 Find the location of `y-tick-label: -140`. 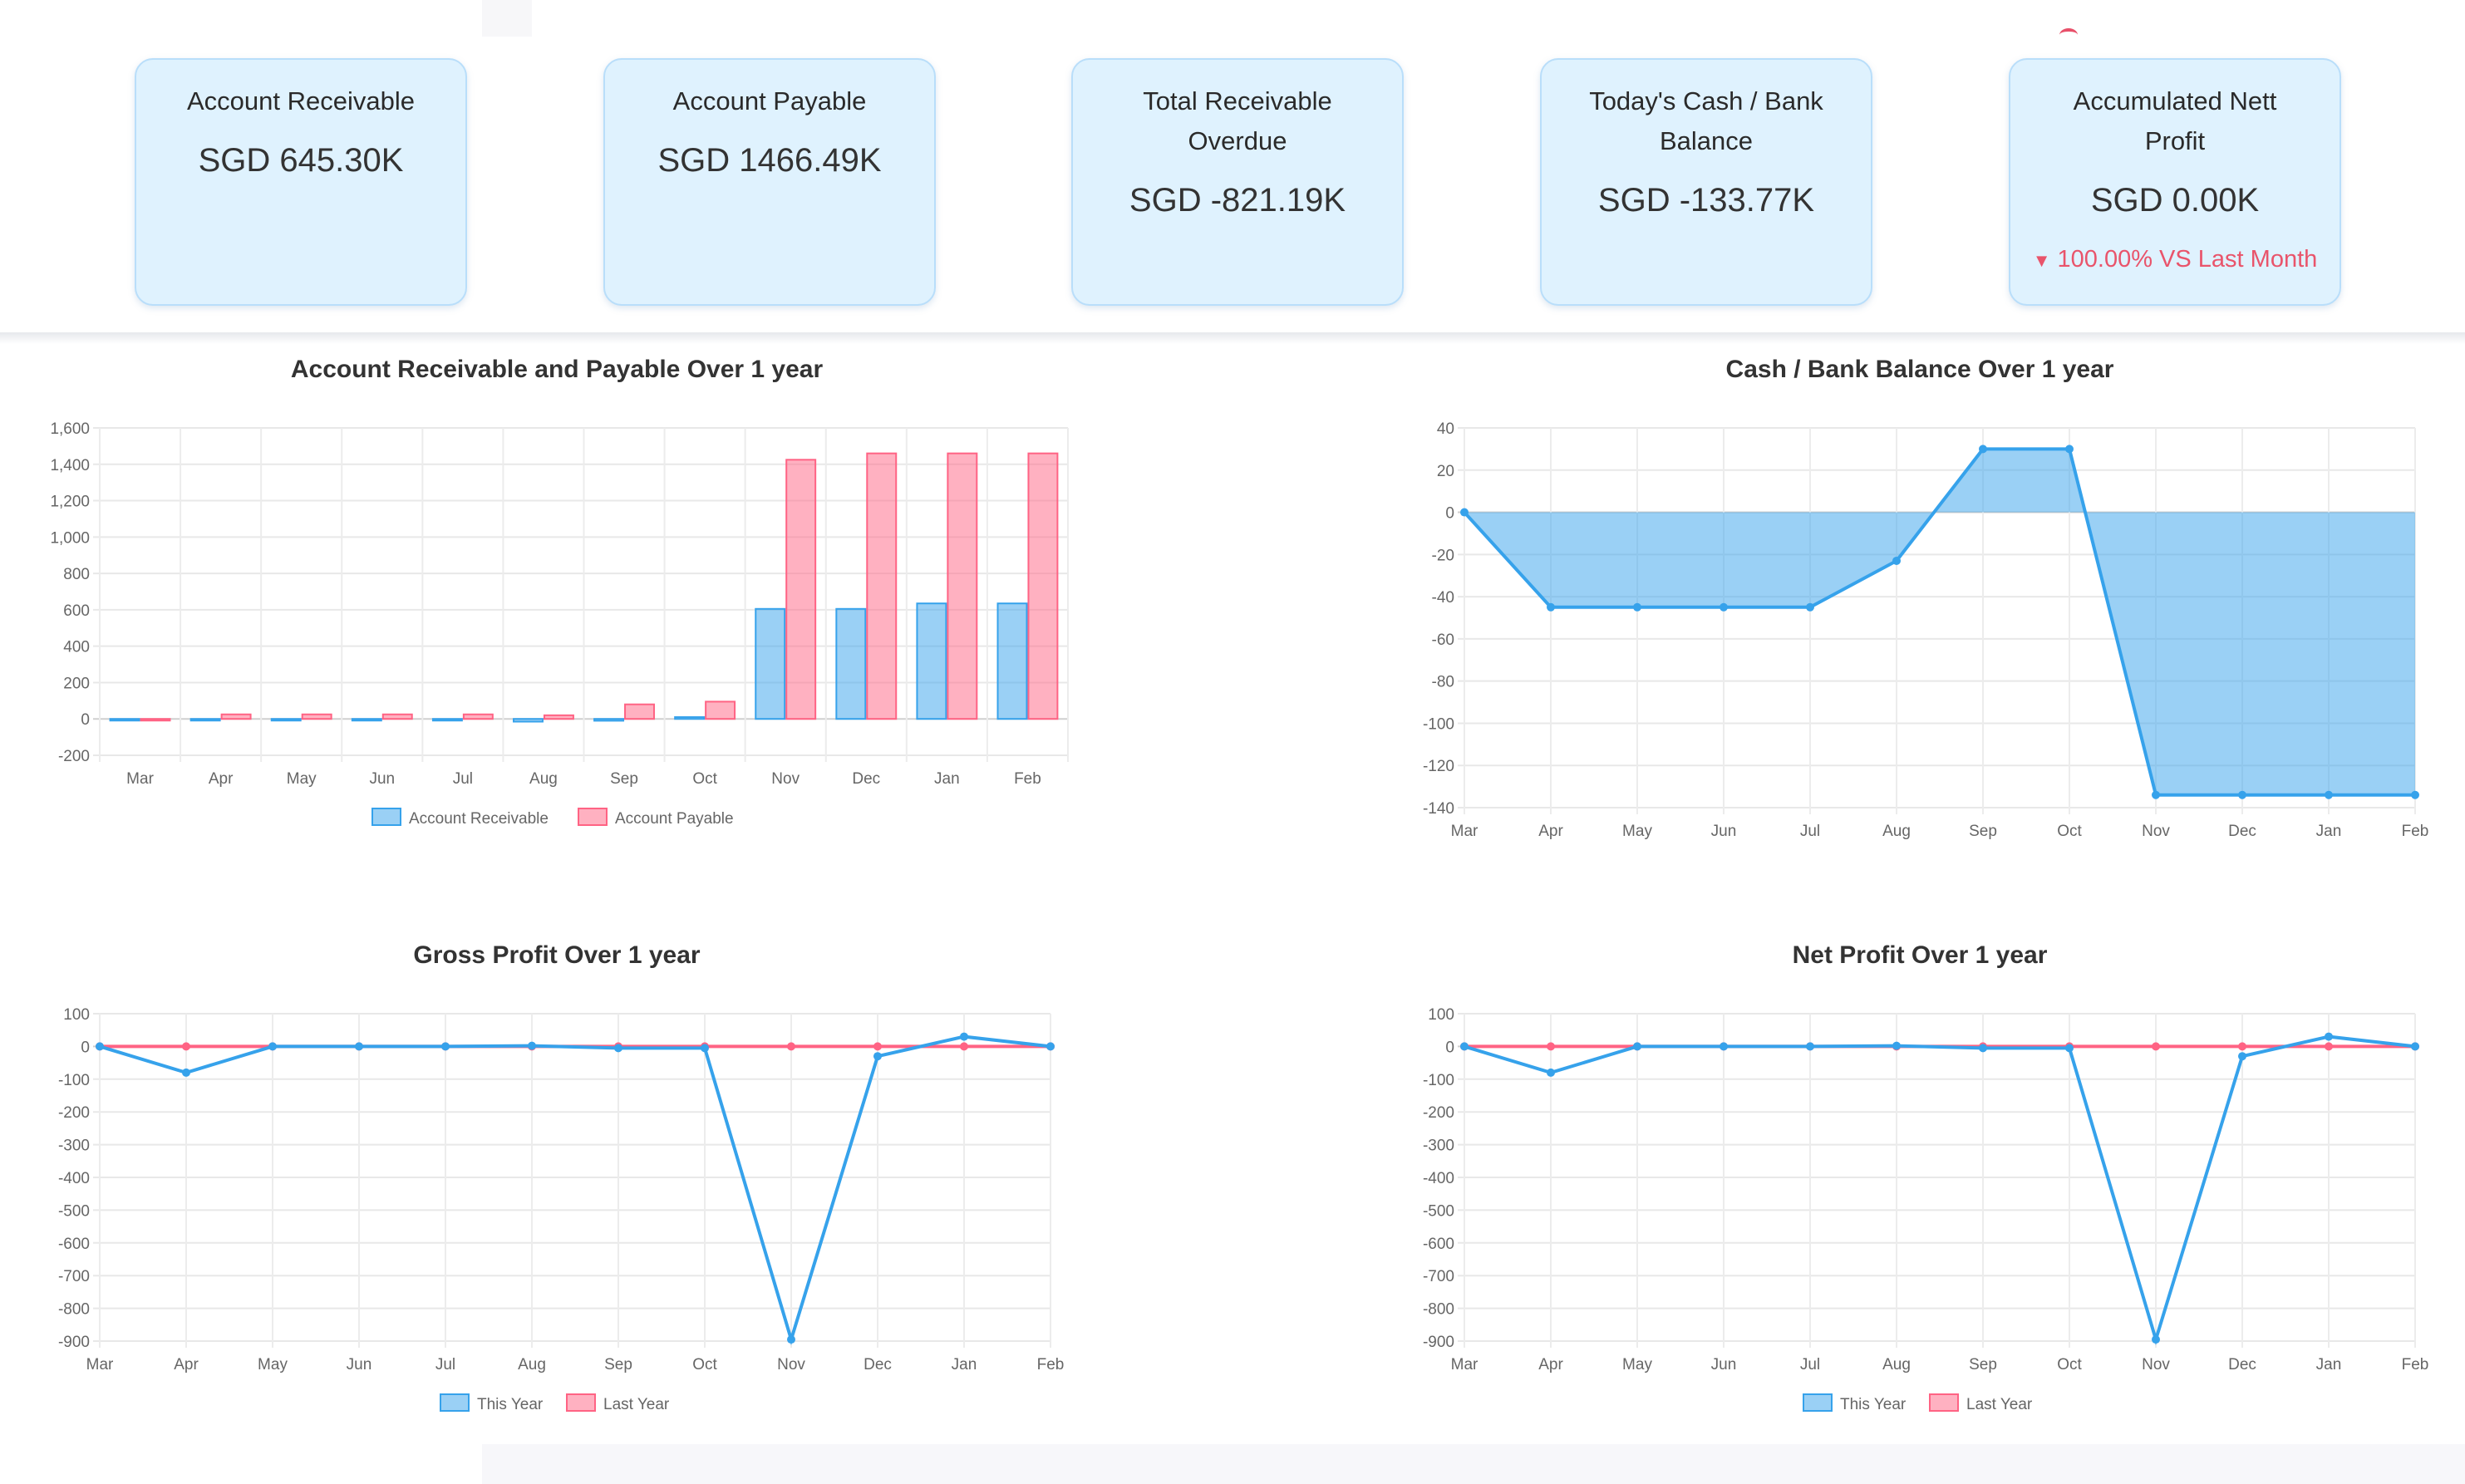

y-tick-label: -140 is located at coordinates (1438, 809).